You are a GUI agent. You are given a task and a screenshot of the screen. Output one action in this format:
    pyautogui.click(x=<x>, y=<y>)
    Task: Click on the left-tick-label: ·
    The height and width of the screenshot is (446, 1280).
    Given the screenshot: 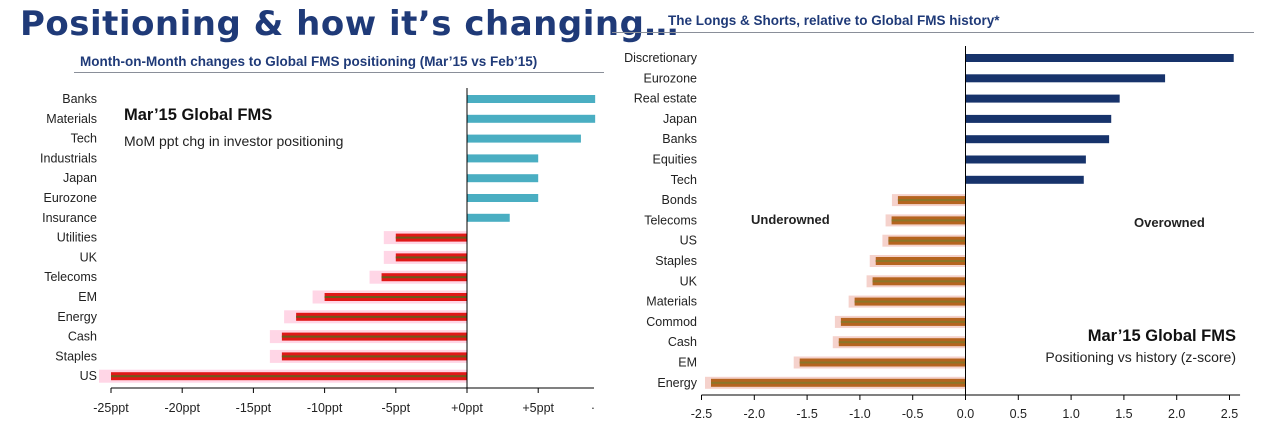 What is the action you would take?
    pyautogui.click(x=593, y=408)
    